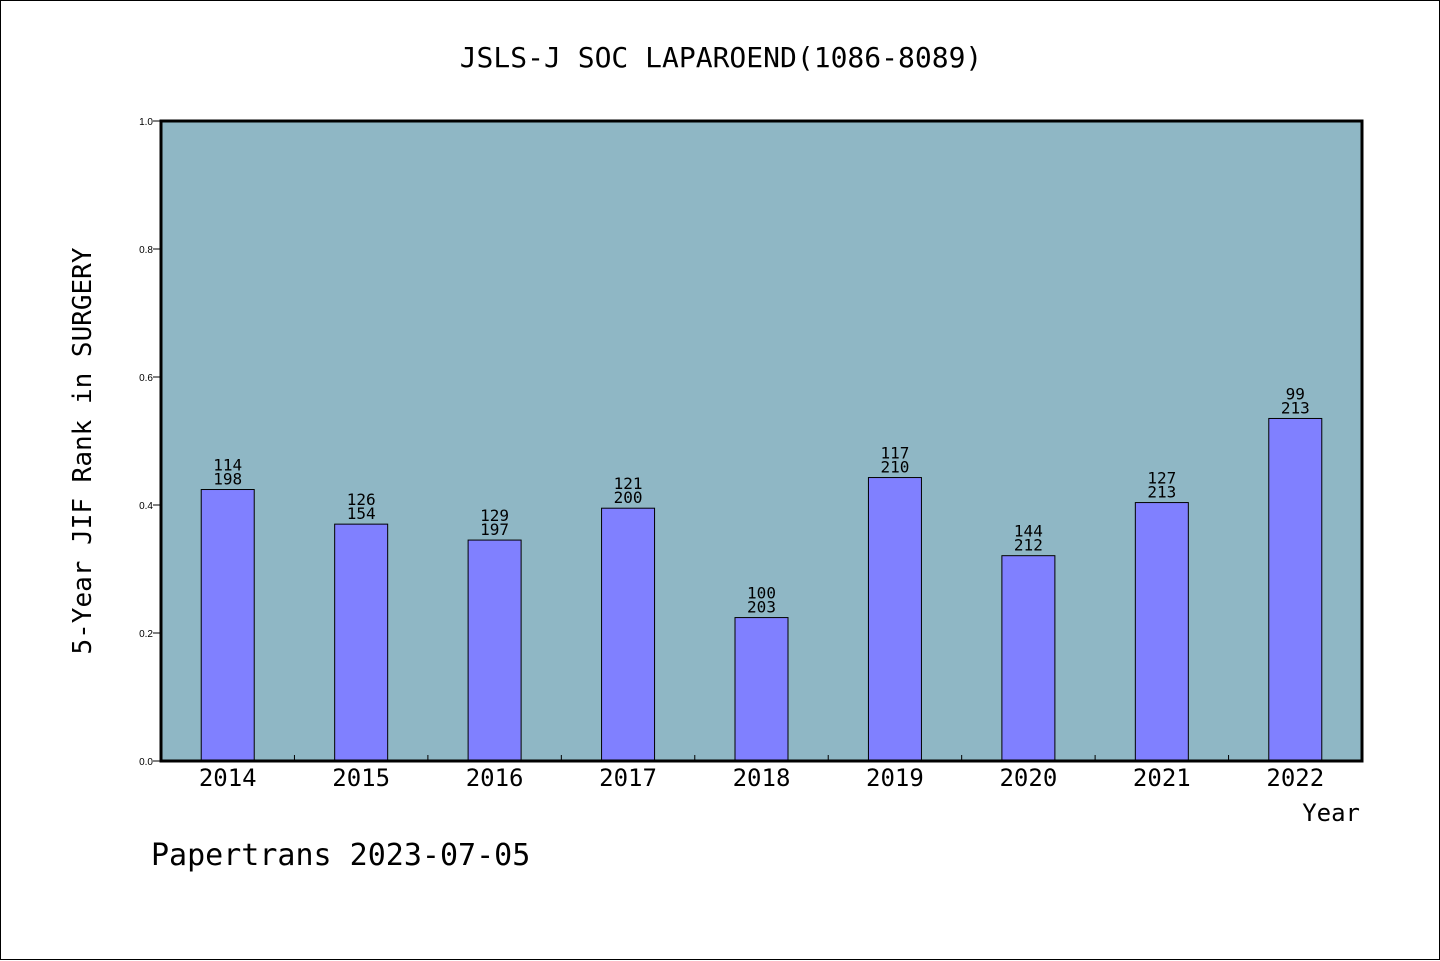 The height and width of the screenshot is (961, 1440). I want to click on y-tick-label: 0.6, so click(146, 378).